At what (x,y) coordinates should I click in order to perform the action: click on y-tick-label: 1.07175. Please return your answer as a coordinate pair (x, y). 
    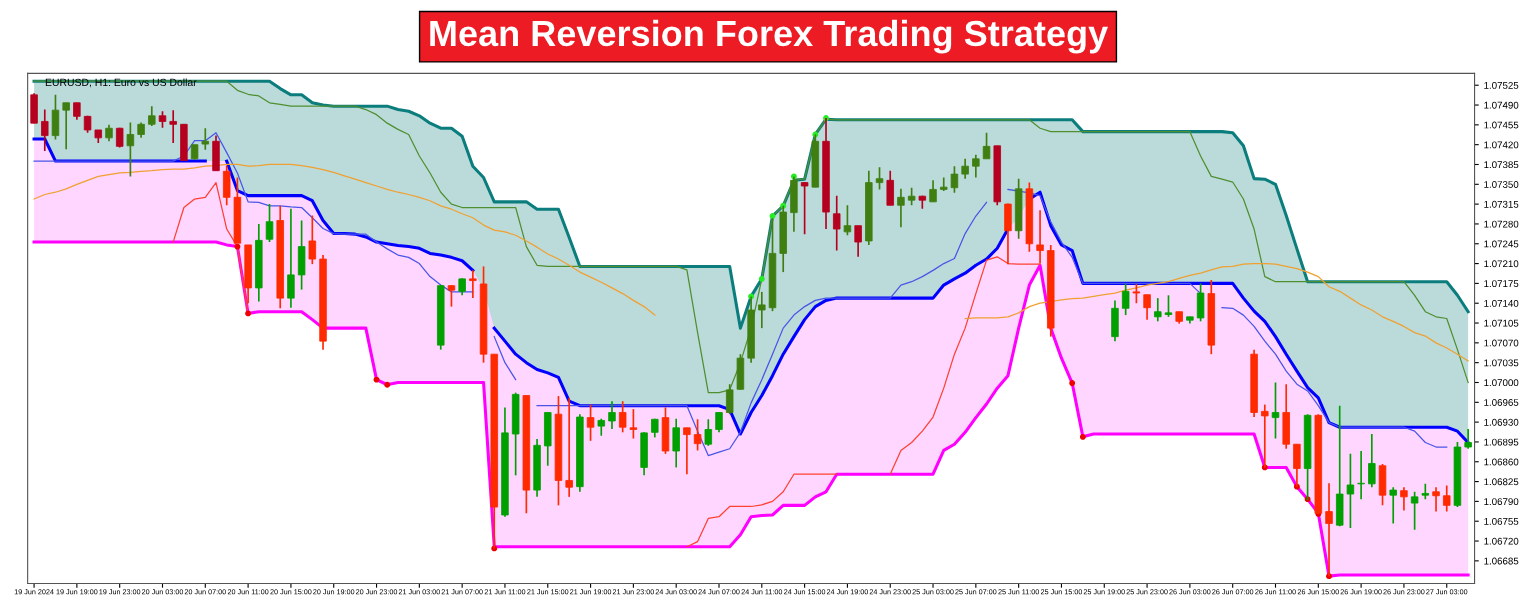
    Looking at the image, I should click on (1501, 284).